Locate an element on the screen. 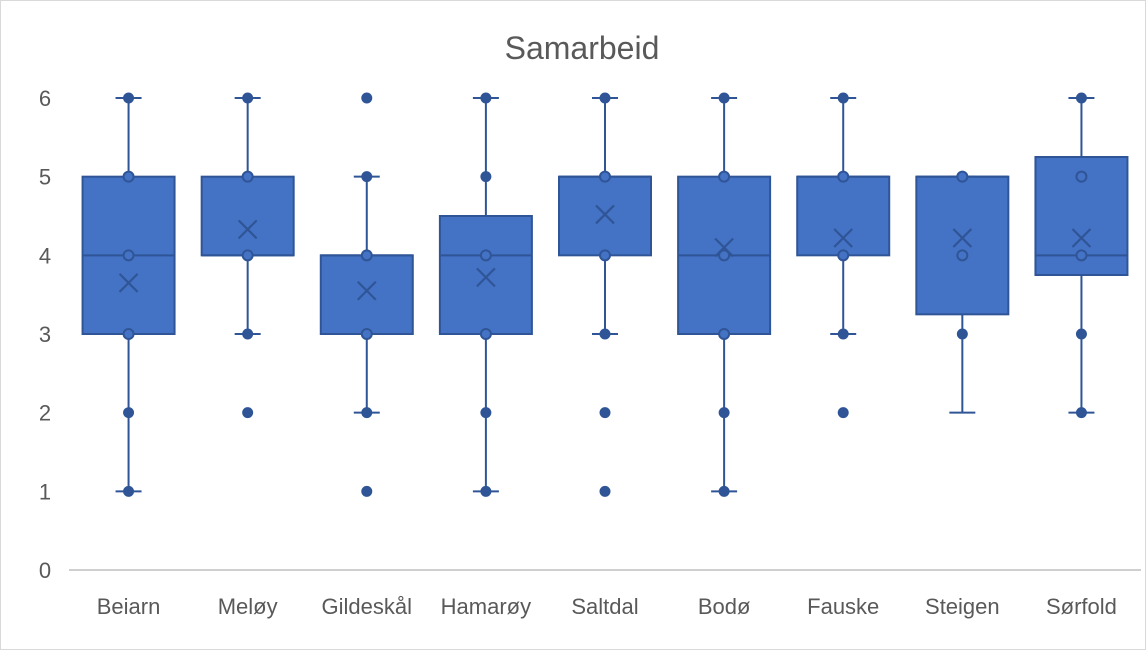 This screenshot has width=1146, height=651. x-tick-label: Saltdal is located at coordinates (604, 606).